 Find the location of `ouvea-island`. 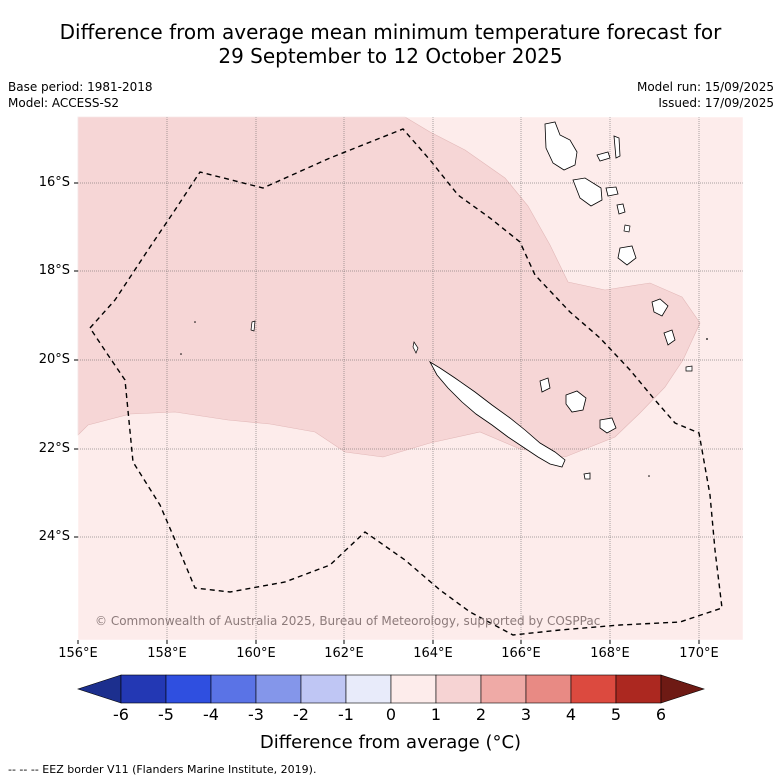

ouvea-island is located at coordinates (545, 385).